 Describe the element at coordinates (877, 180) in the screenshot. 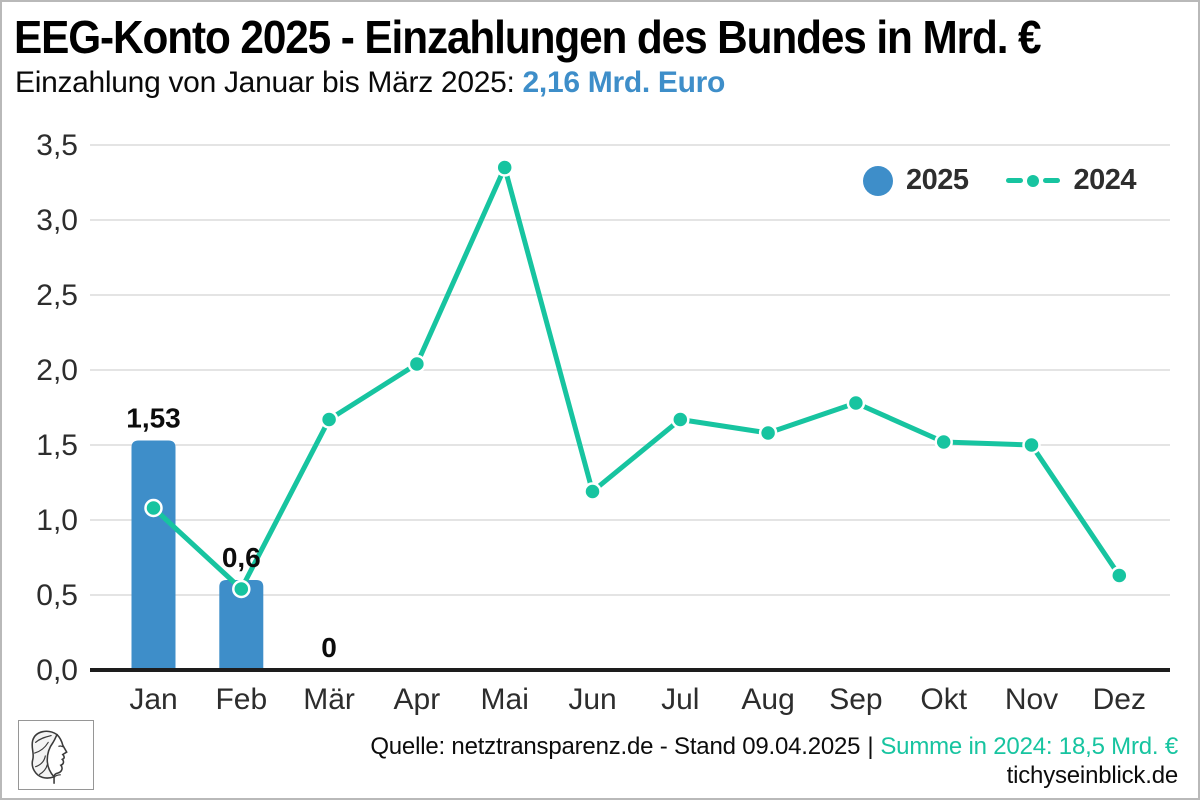

I see `legend-2025-circle-swatch` at that location.